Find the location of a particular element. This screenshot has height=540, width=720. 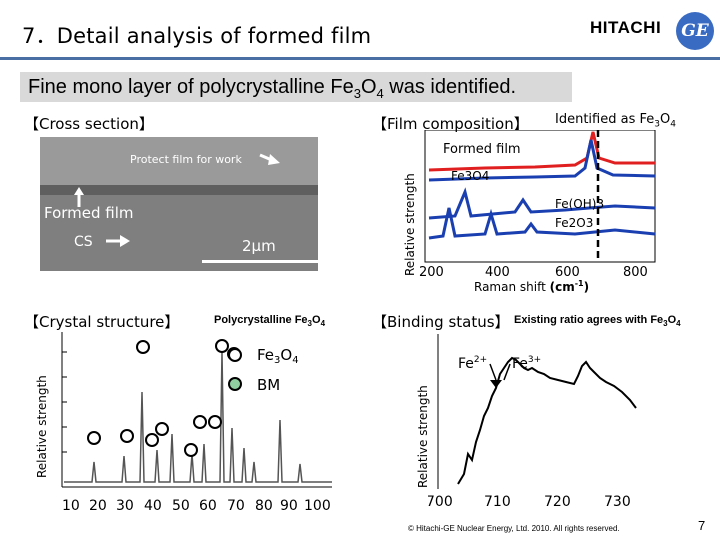

xrd-xtick-0: 10 is located at coordinates (71, 506).